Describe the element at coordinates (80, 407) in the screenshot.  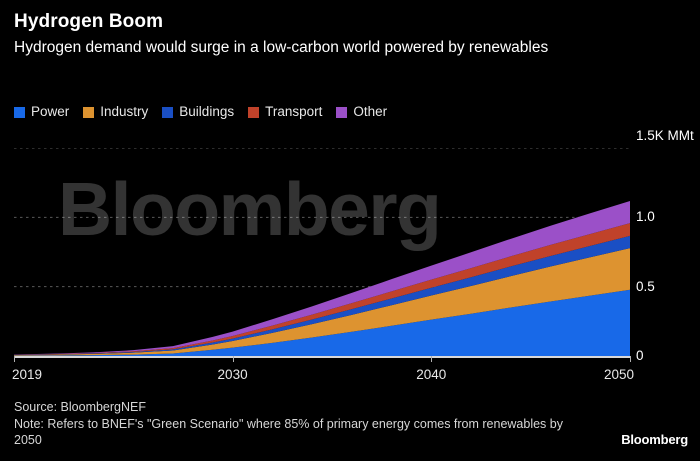
I see `source-note: Source: BloombergNEF` at that location.